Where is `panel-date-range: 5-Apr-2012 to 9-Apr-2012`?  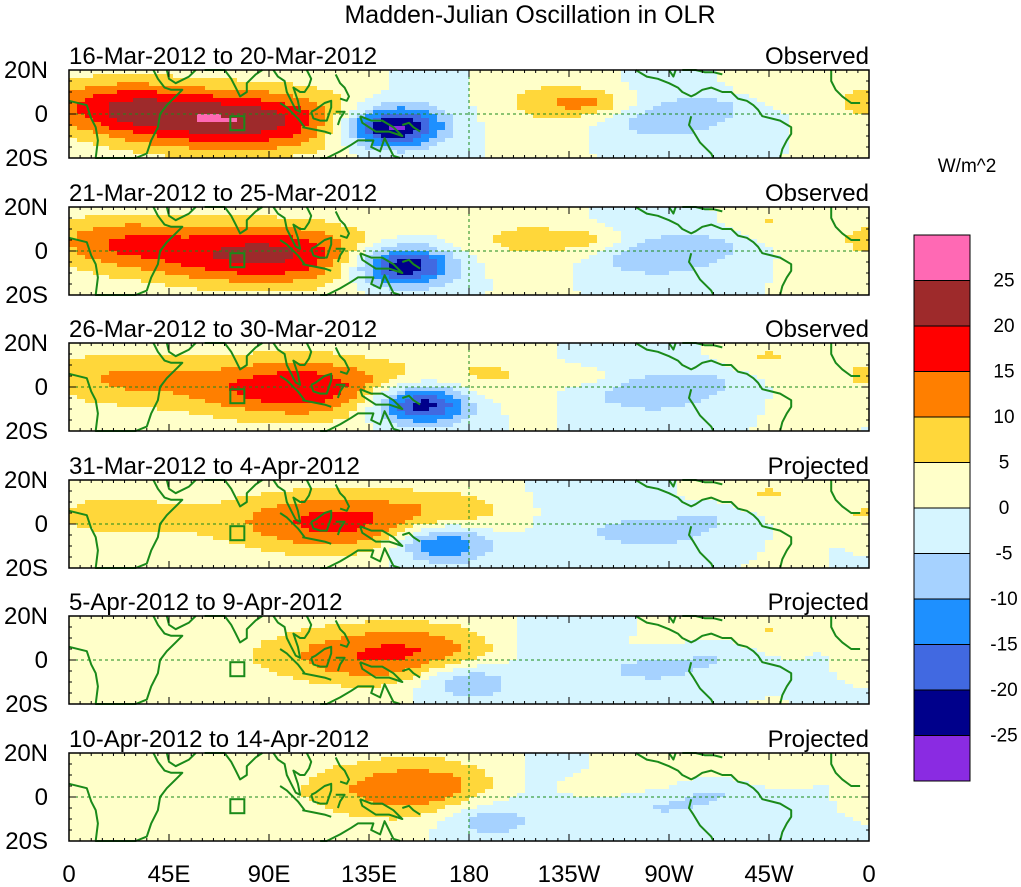
panel-date-range: 5-Apr-2012 to 9-Apr-2012 is located at coordinates (206, 602).